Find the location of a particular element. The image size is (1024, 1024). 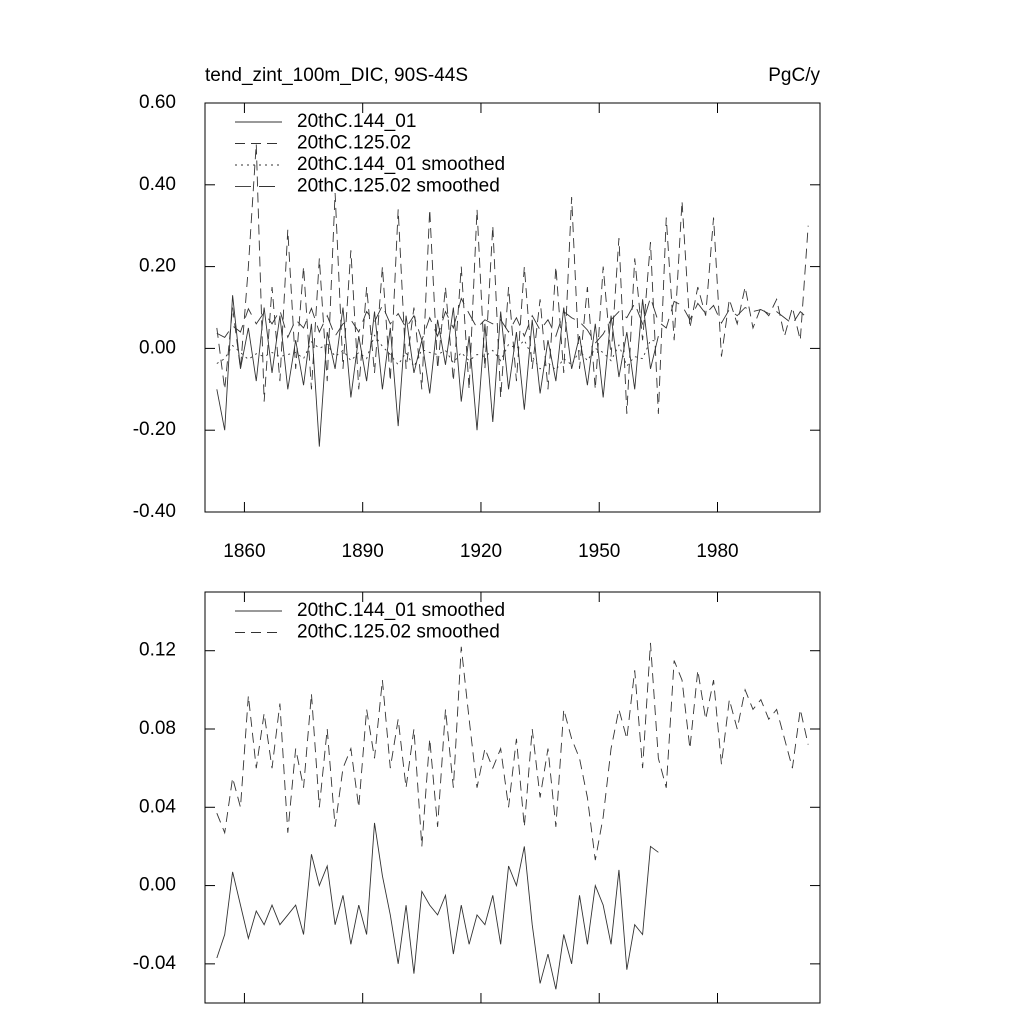

units-label: PgC/y is located at coordinates (794, 75).